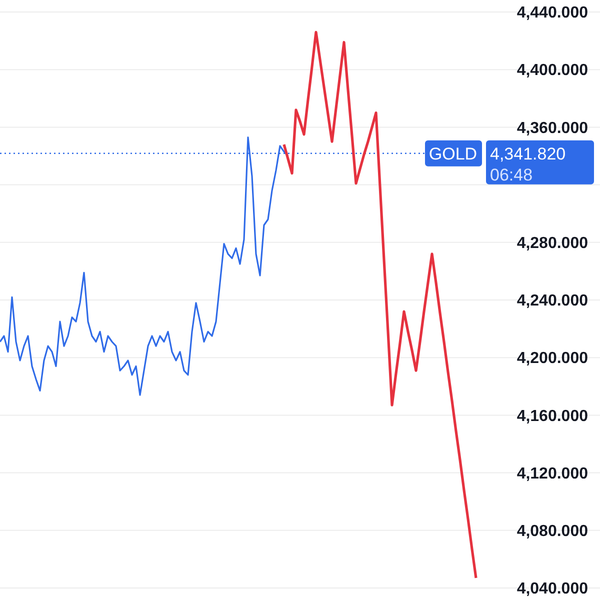 This screenshot has width=600, height=600. Describe the element at coordinates (552, 589) in the screenshot. I see `y-tick-label: 4,040.000` at that location.